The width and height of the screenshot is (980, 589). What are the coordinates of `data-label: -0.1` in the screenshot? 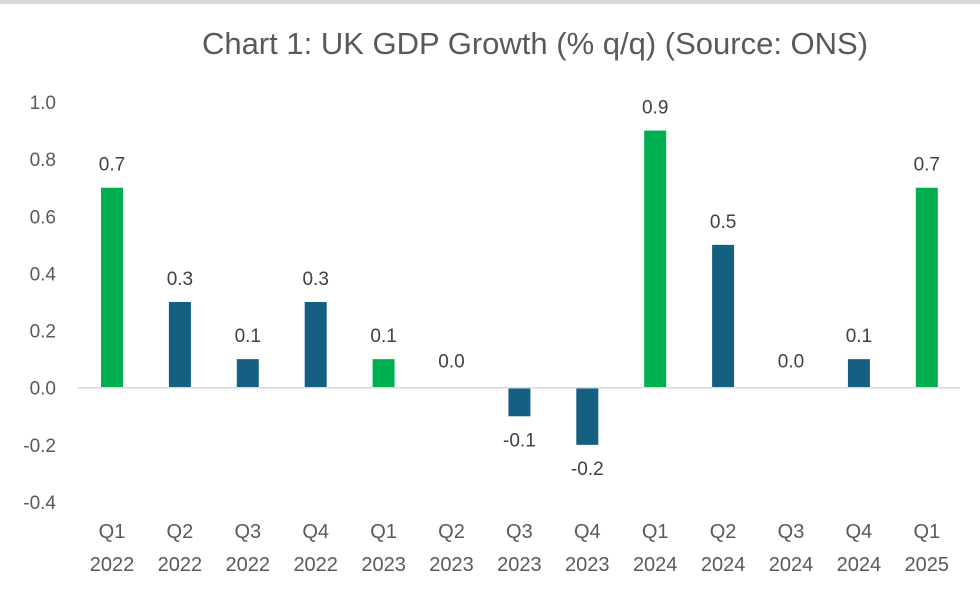 It's located at (519, 440).